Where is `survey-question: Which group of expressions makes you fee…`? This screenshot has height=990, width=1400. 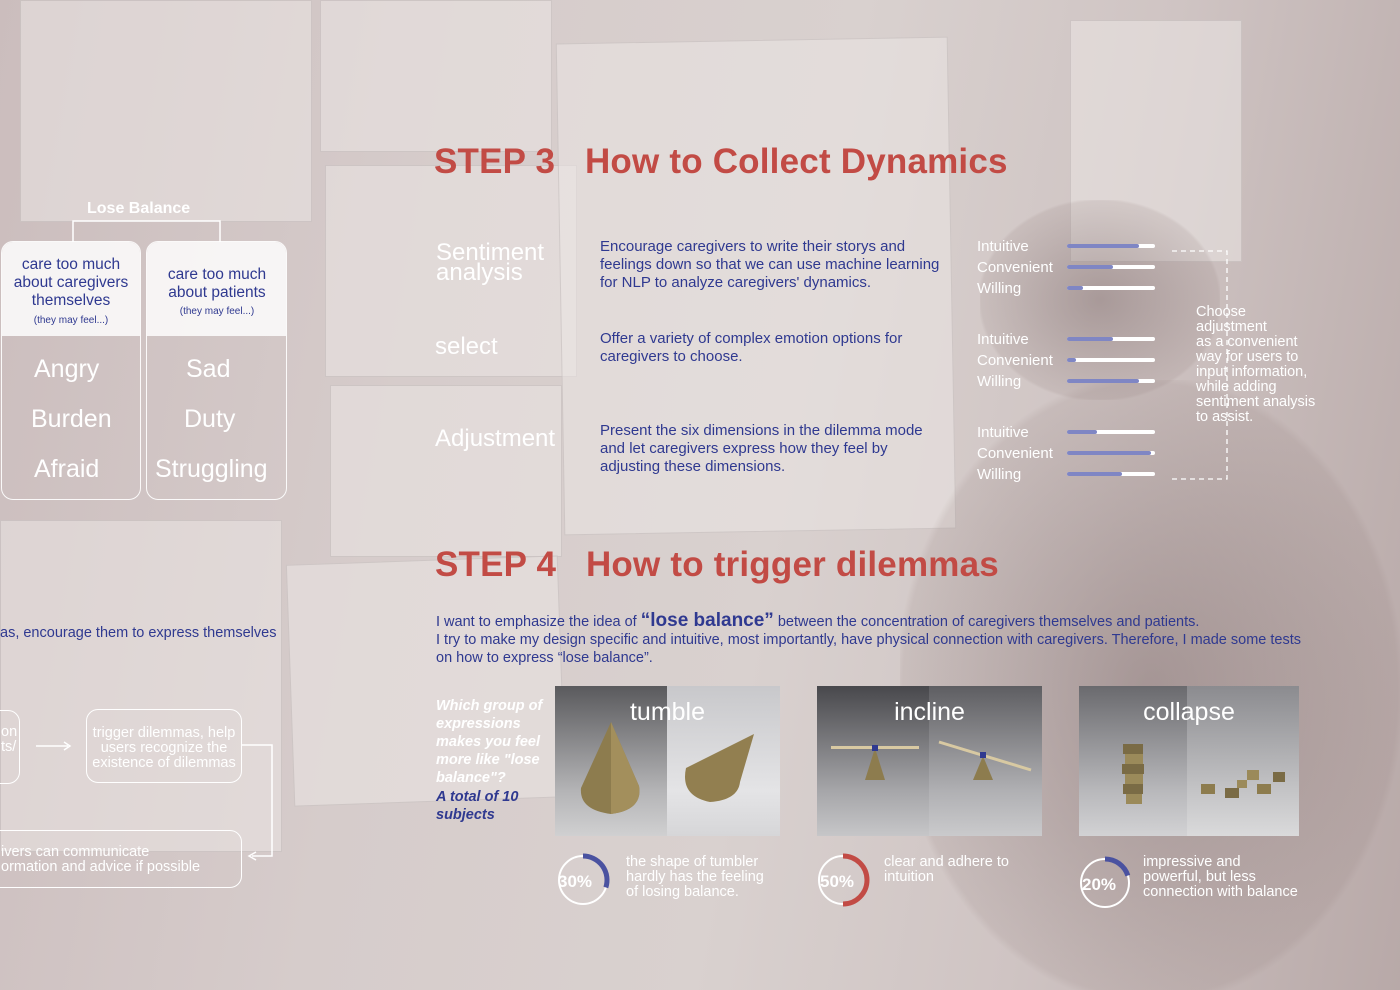
survey-question: Which group of expressions makes you fee… is located at coordinates (489, 742).